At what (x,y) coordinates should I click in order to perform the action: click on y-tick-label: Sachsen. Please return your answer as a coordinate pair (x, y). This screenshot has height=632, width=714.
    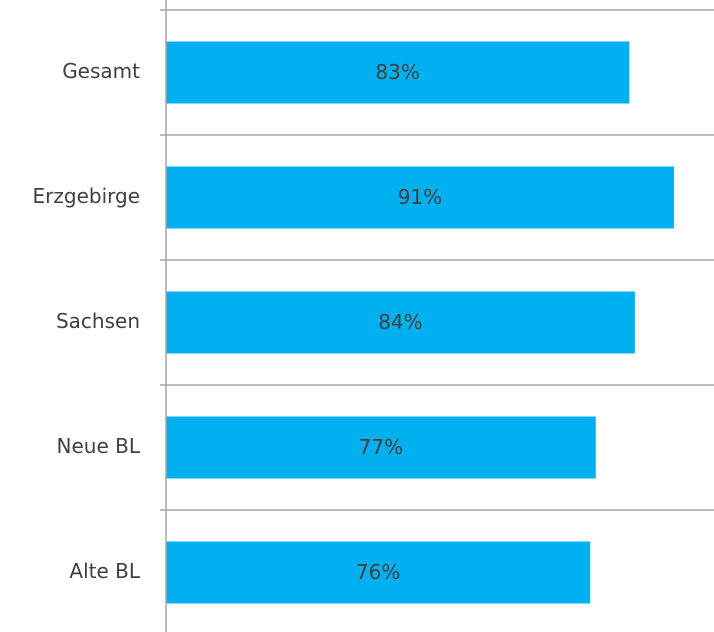
    Looking at the image, I should click on (98, 321).